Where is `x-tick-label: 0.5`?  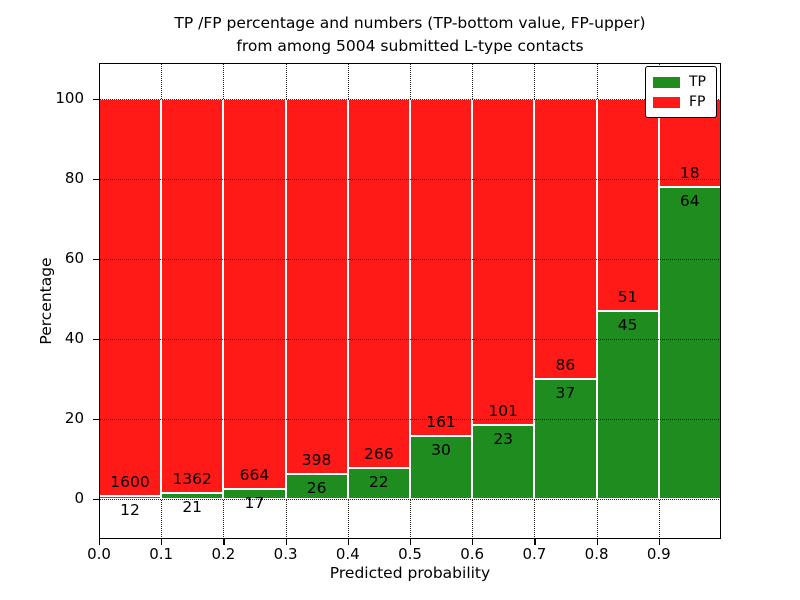
x-tick-label: 0.5 is located at coordinates (410, 554).